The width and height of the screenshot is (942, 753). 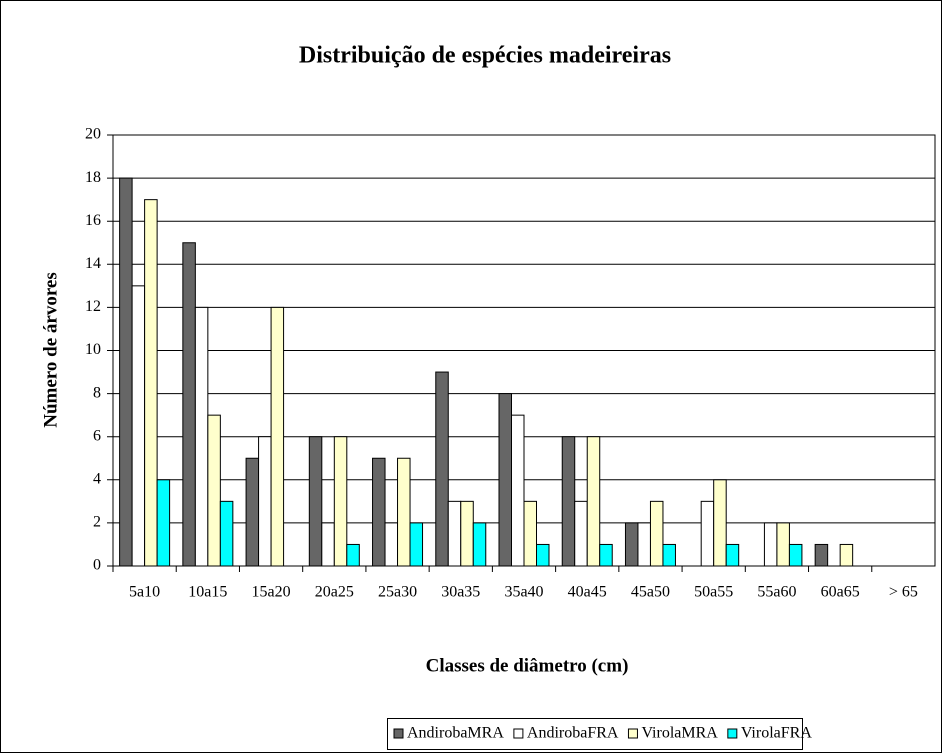 What do you see at coordinates (271, 592) in the screenshot?
I see `x-tick-label: 15a20` at bounding box center [271, 592].